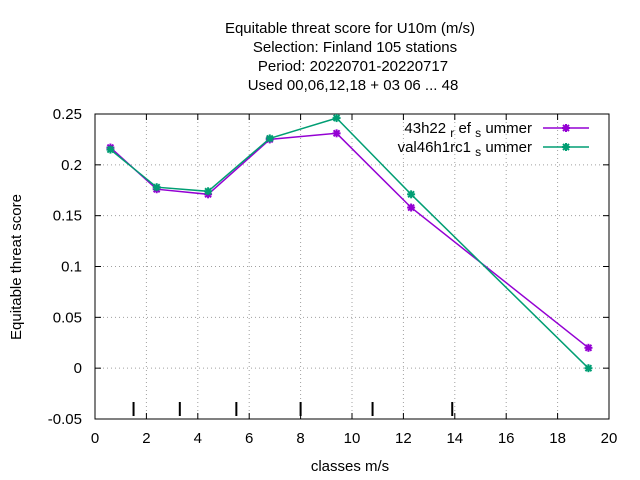 Image resolution: width=640 pixels, height=480 pixels. Describe the element at coordinates (355, 47) in the screenshot. I see `title-line-2: Selection: Finland 105 stations` at that location.